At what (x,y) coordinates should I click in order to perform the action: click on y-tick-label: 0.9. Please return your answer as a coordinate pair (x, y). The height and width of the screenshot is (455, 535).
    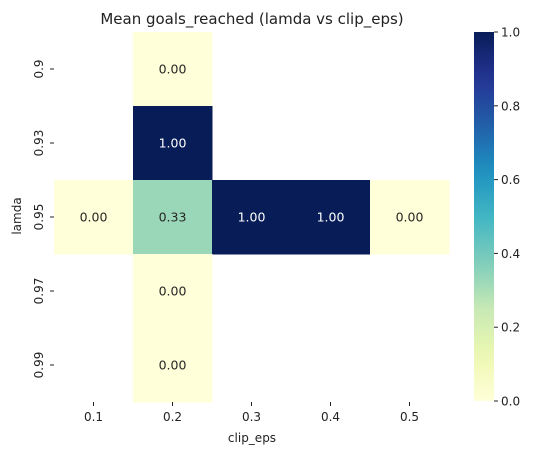
    Looking at the image, I should click on (39, 68).